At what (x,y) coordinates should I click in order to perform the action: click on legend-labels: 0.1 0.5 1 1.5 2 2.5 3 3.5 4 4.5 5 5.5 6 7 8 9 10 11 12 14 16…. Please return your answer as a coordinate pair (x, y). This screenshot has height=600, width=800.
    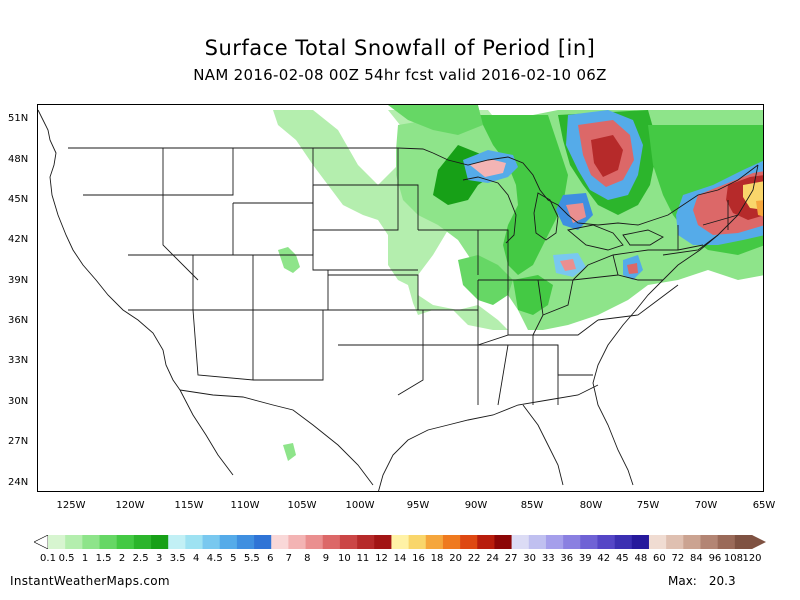
    Looking at the image, I should click on (400, 560).